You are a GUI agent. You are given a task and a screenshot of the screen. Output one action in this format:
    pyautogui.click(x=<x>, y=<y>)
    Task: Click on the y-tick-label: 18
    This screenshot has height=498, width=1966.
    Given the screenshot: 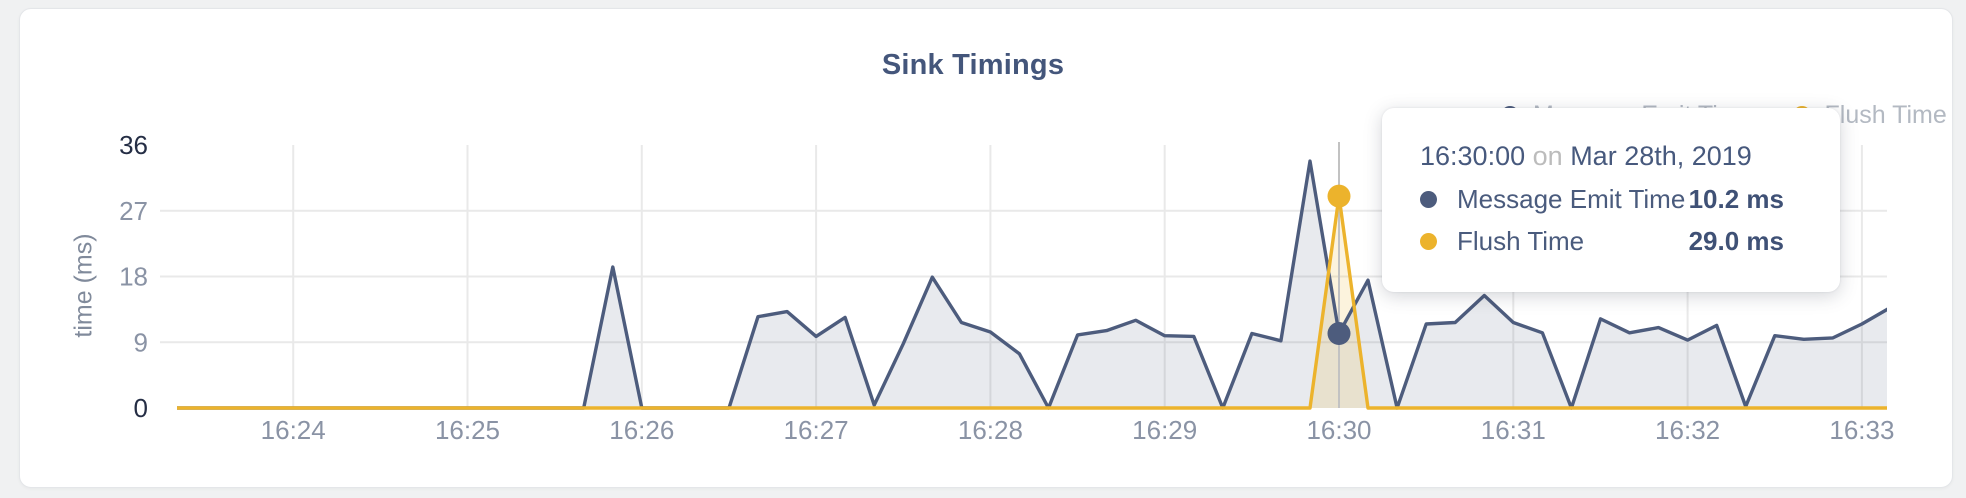 What is the action you would take?
    pyautogui.click(x=133, y=277)
    